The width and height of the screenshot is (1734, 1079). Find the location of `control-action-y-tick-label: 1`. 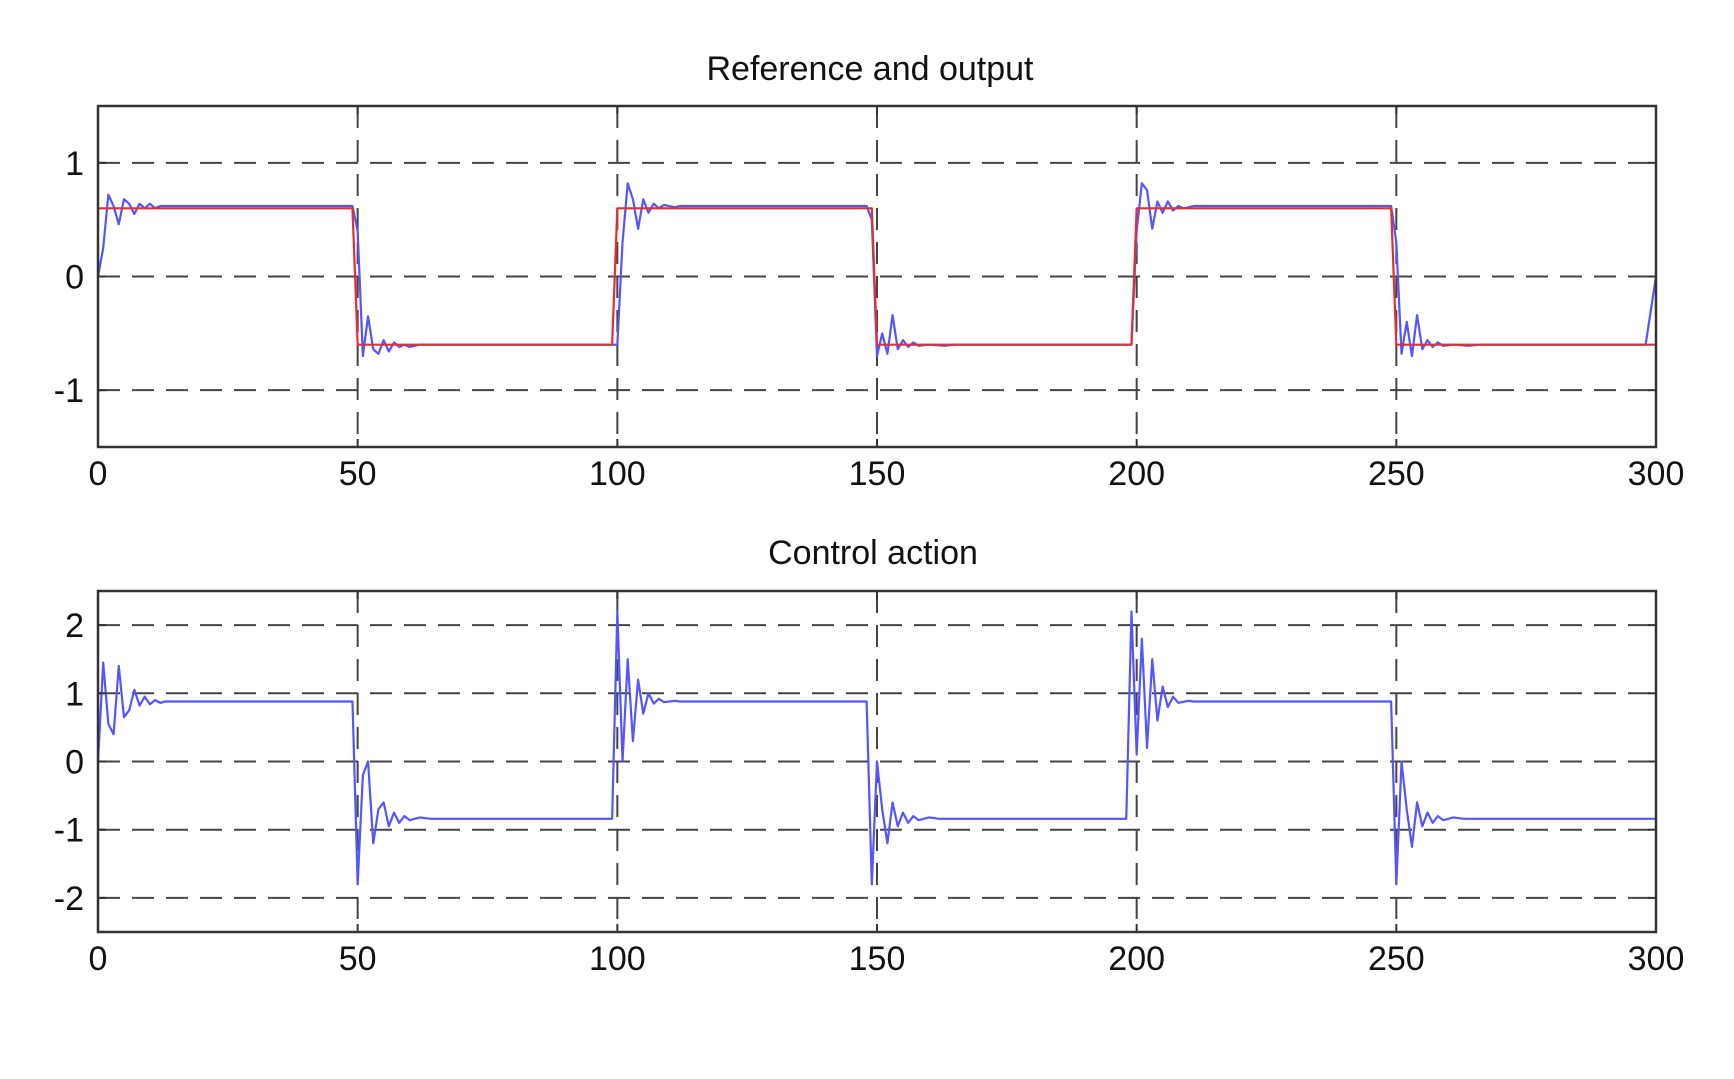

control-action-y-tick-label: 1 is located at coordinates (74, 694).